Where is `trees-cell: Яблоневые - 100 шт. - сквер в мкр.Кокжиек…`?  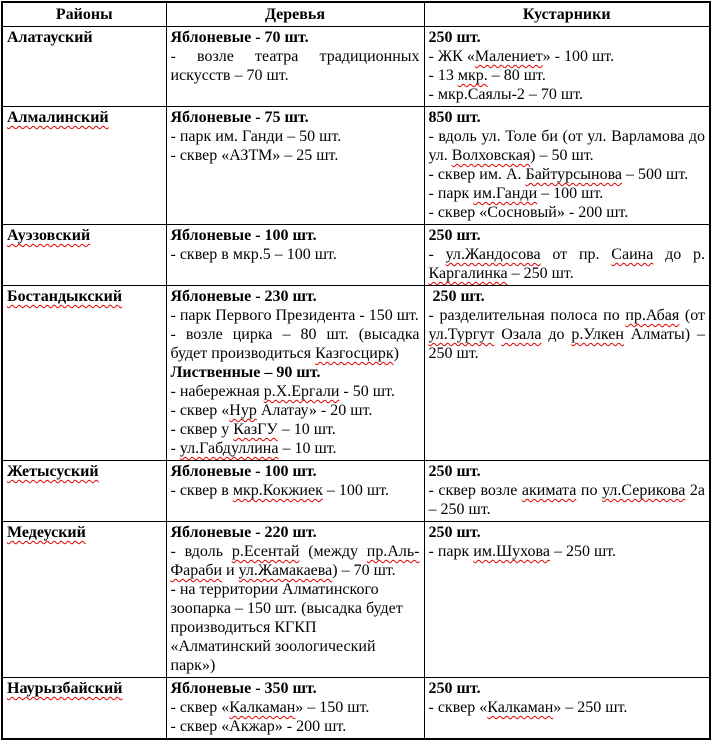
trees-cell: Яблоневые - 100 шт. - сквер в мкр.Кокжиек… is located at coordinates (295, 491).